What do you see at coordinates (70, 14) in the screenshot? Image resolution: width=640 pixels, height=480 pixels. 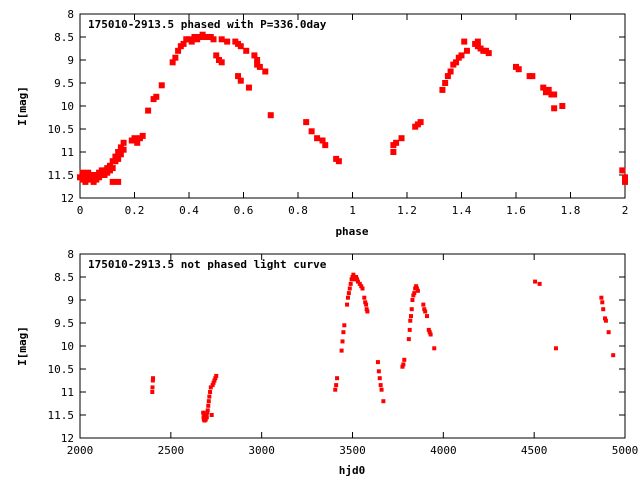 I see `y-tick-label: 8` at bounding box center [70, 14].